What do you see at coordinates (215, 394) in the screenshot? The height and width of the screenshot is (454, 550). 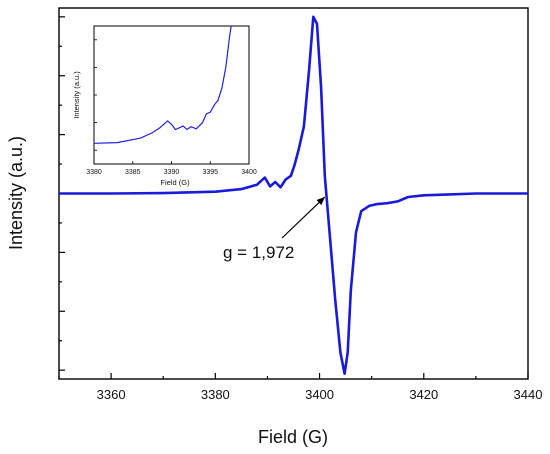 I see `x-tick-label: 3380` at bounding box center [215, 394].